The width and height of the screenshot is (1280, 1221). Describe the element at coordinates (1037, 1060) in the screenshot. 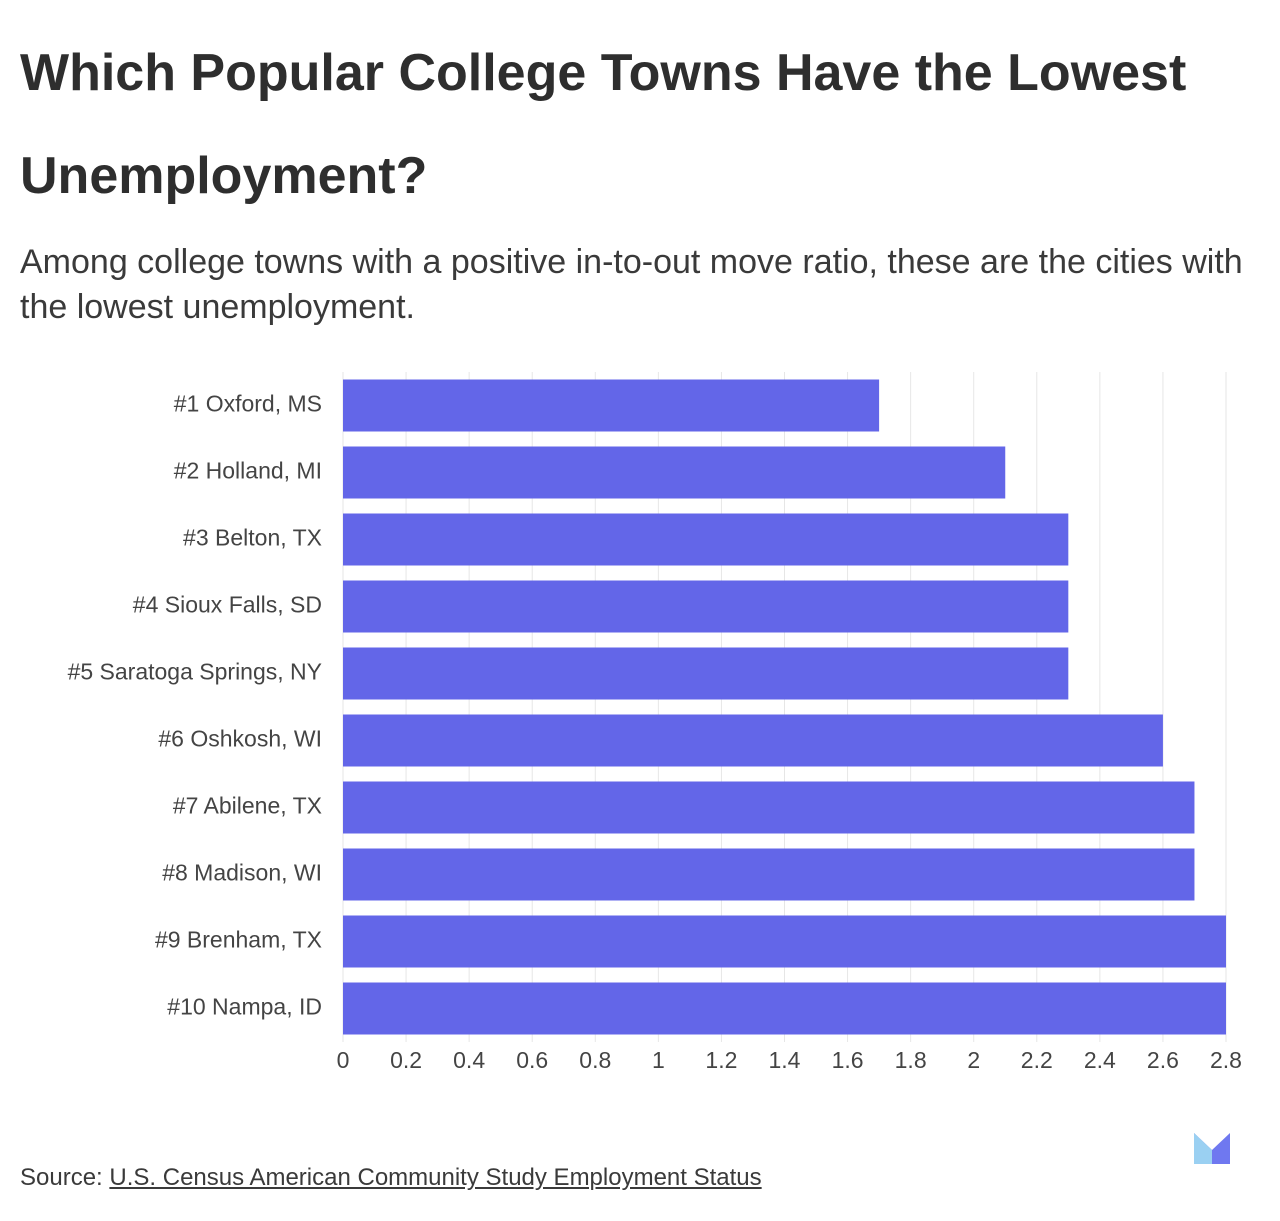

I see `x-tick-label: 2.2` at that location.